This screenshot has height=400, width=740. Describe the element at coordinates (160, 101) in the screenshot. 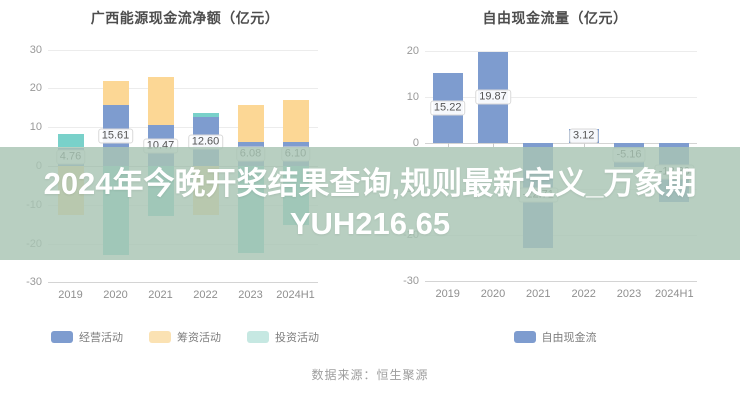

I see `bar-筹资活动-2021` at that location.